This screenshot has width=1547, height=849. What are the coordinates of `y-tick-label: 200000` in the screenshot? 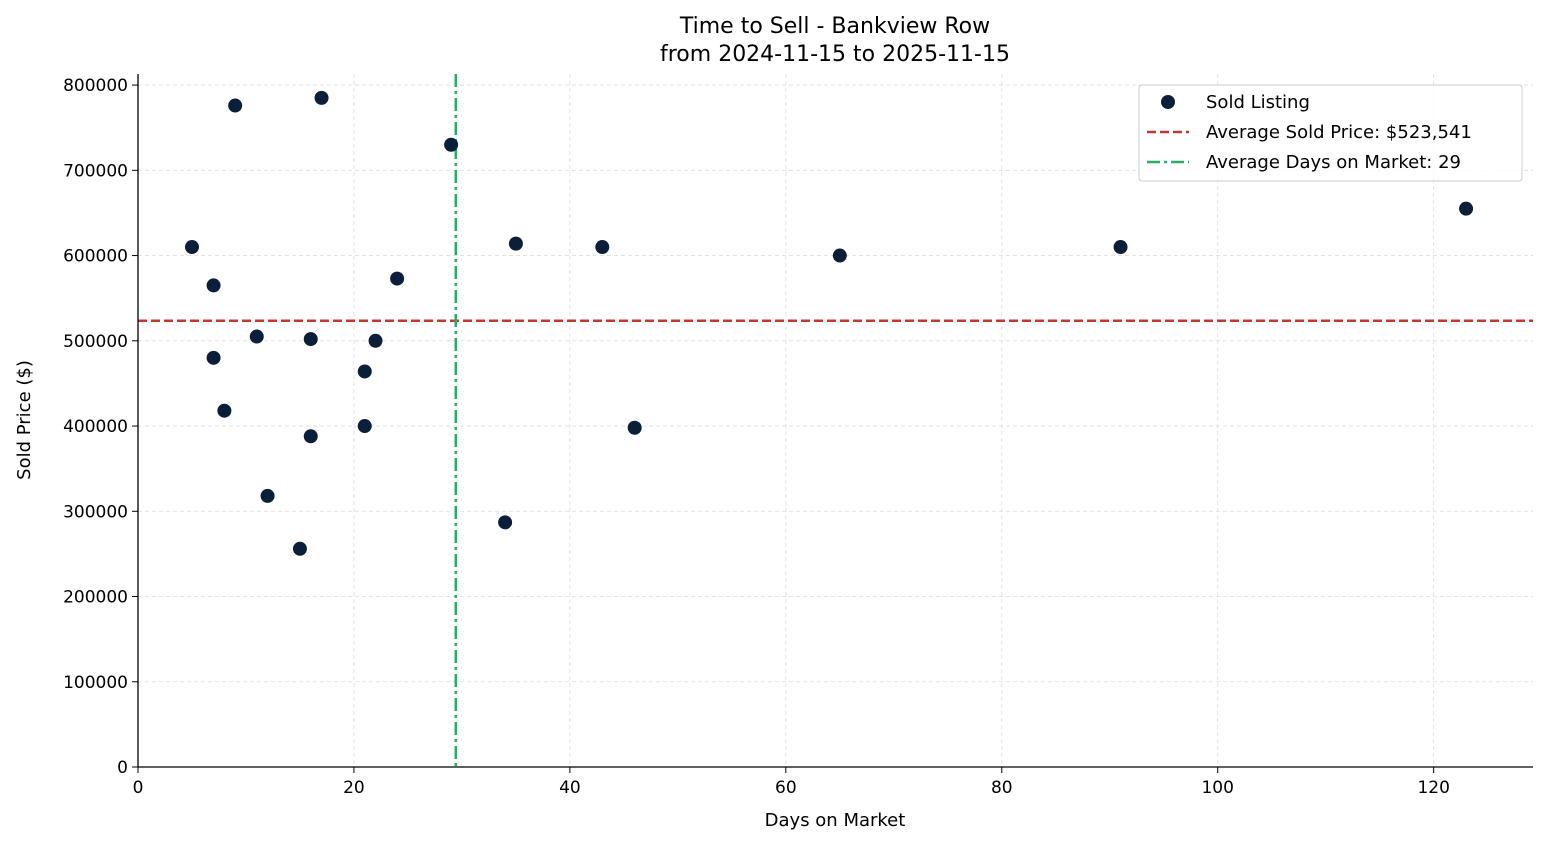 It's located at (95, 598).